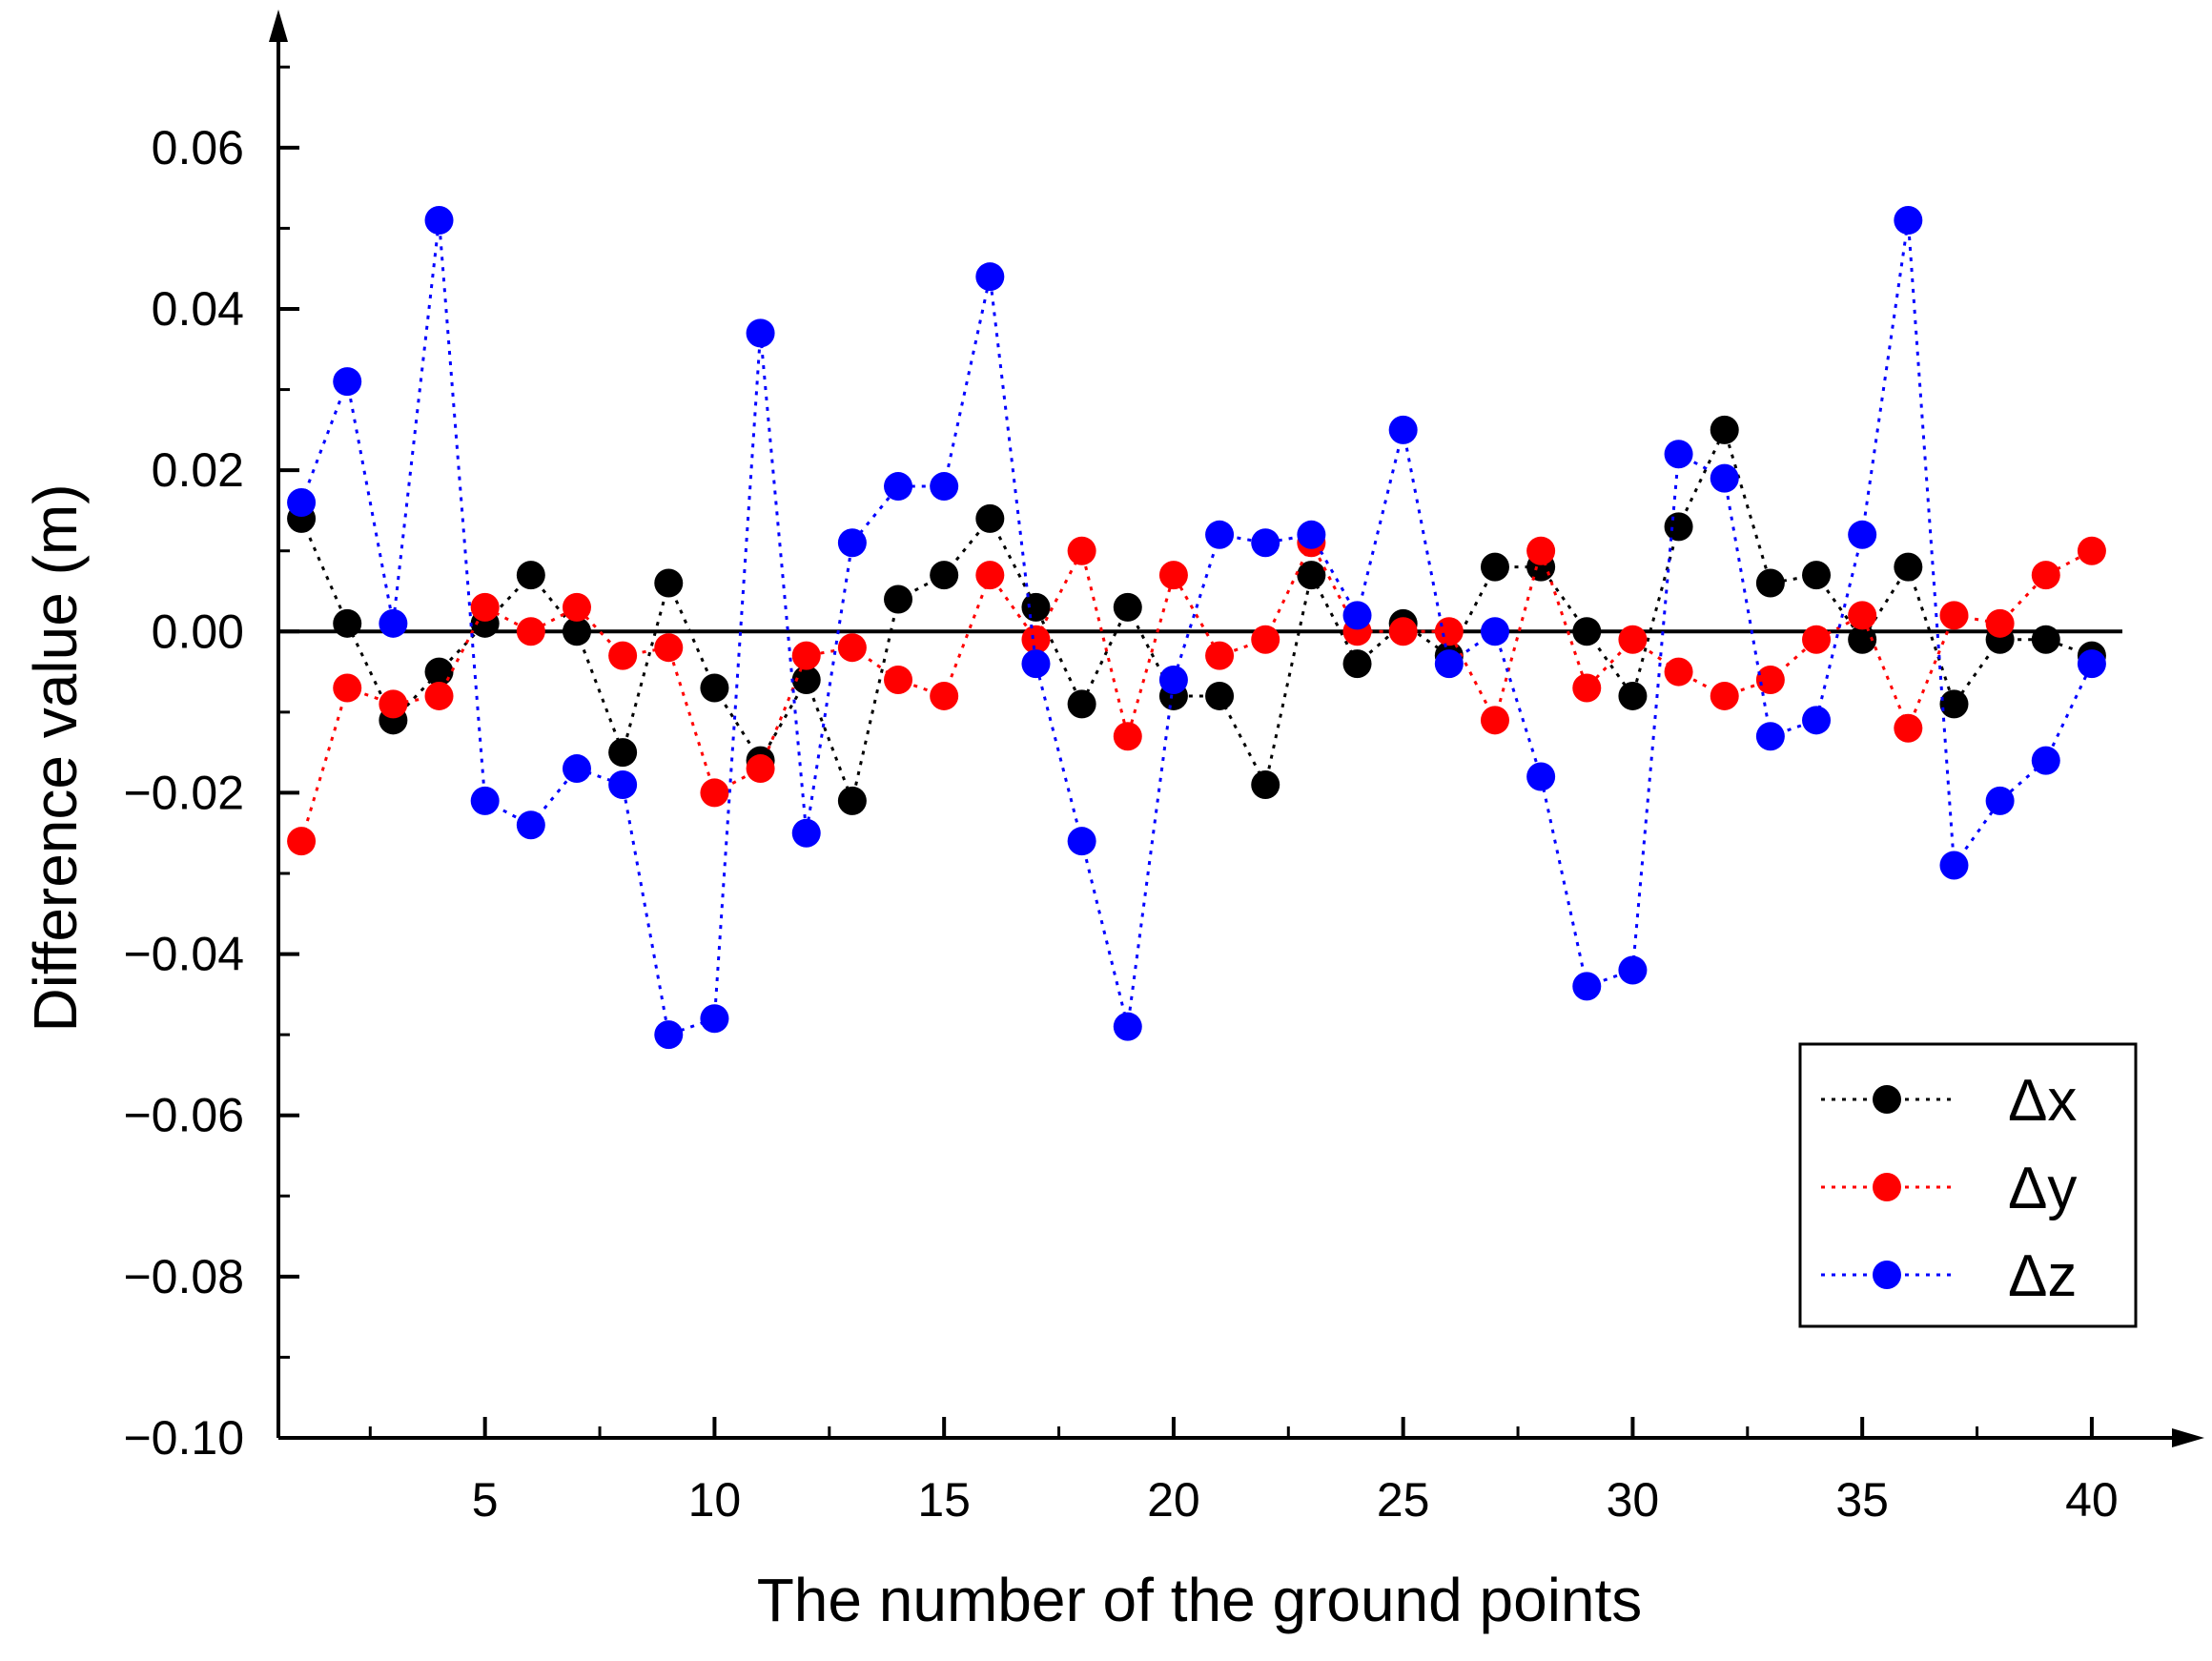 The width and height of the screenshot is (2212, 1661). I want to click on legend: Δx Δy Δz, so click(1968, 1185).